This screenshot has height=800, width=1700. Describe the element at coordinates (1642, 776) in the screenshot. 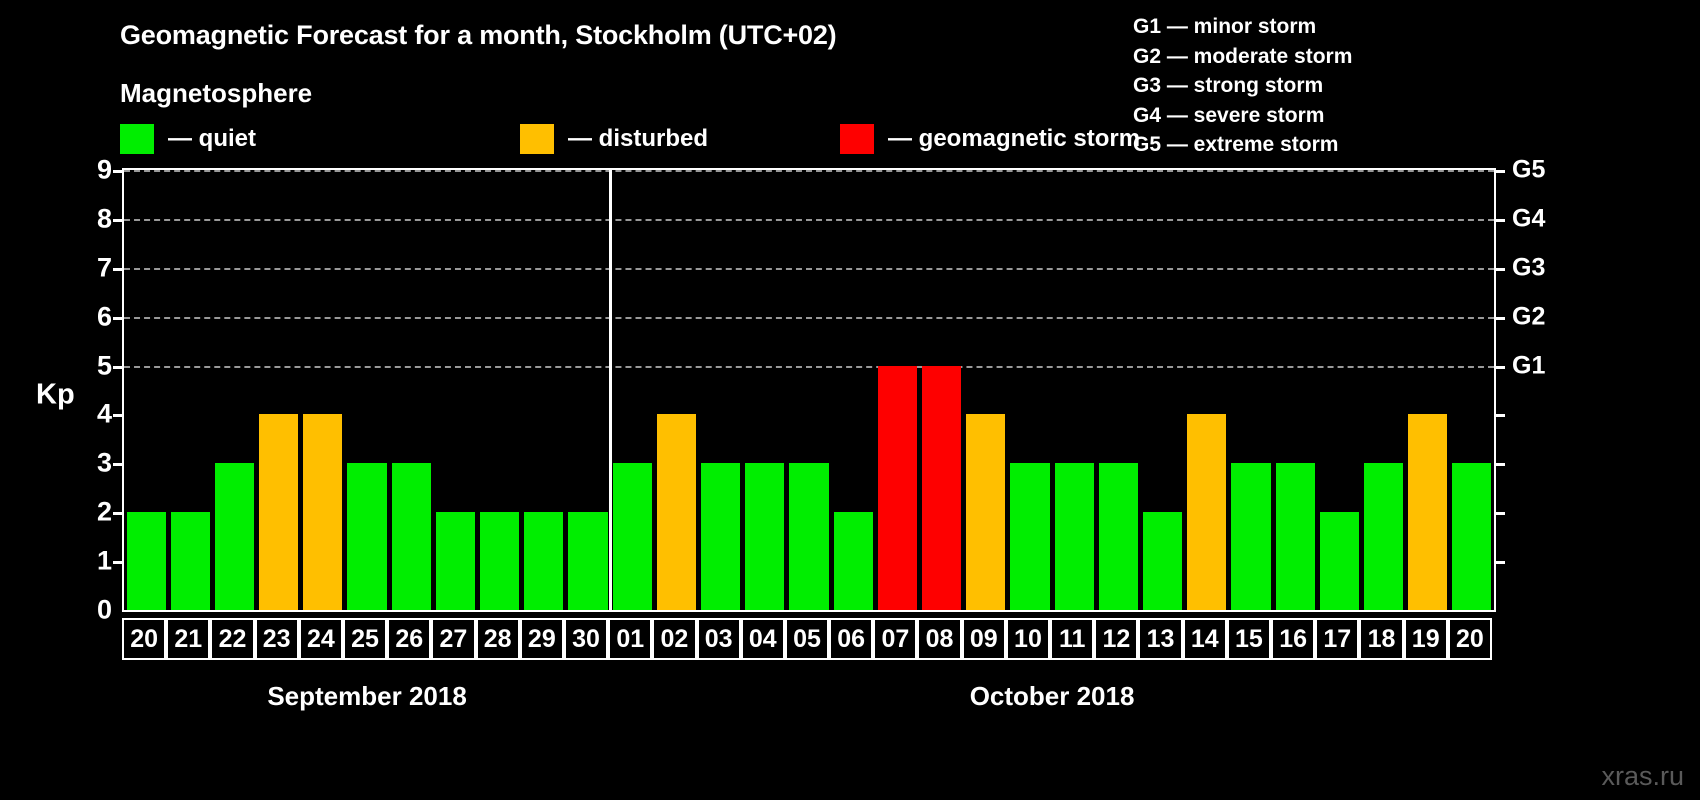

I see `watermark: xras.ru` at that location.